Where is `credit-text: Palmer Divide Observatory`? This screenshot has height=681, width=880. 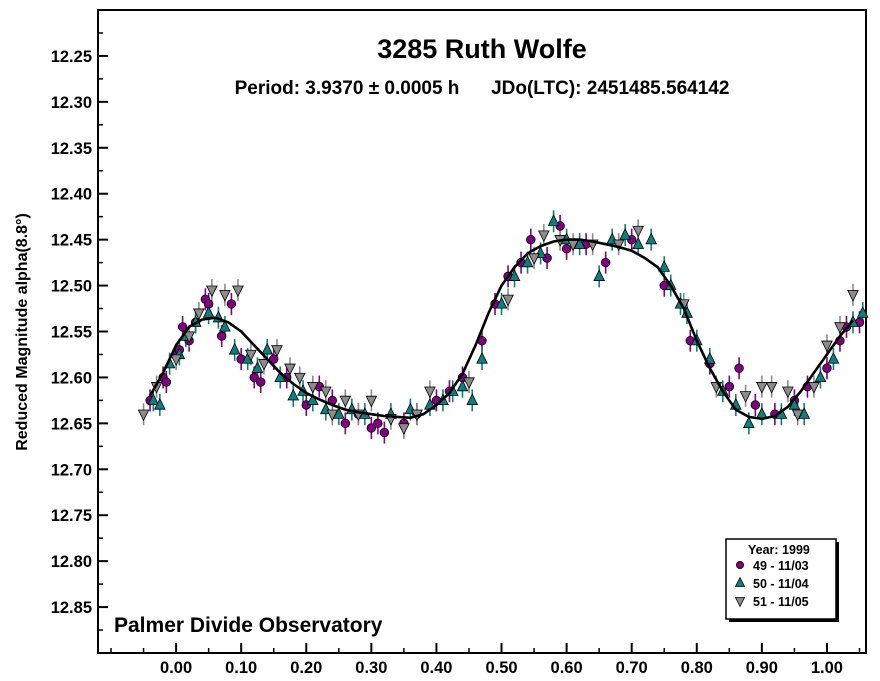
credit-text: Palmer Divide Observatory is located at coordinates (248, 625).